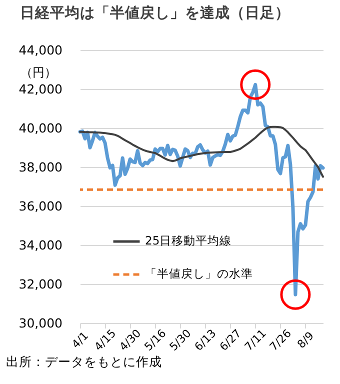 The image size is (340, 384). Describe the element at coordinates (40, 323) in the screenshot. I see `y-tick-label: 30,000` at that location.